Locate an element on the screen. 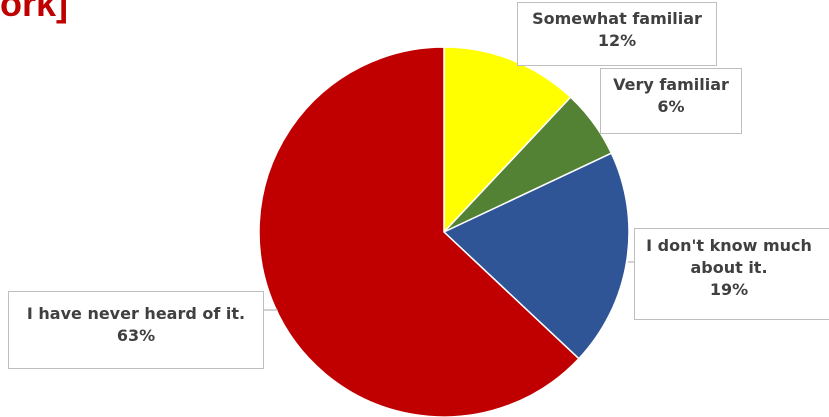  label-very-familiar: Very familiar is located at coordinates (671, 84).